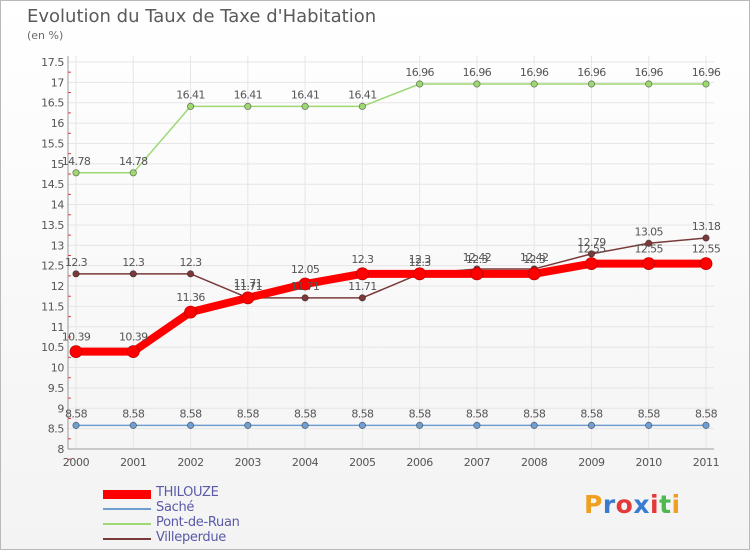 The image size is (750, 551). What do you see at coordinates (534, 462) in the screenshot?
I see `x-tick-label: 2008` at bounding box center [534, 462].